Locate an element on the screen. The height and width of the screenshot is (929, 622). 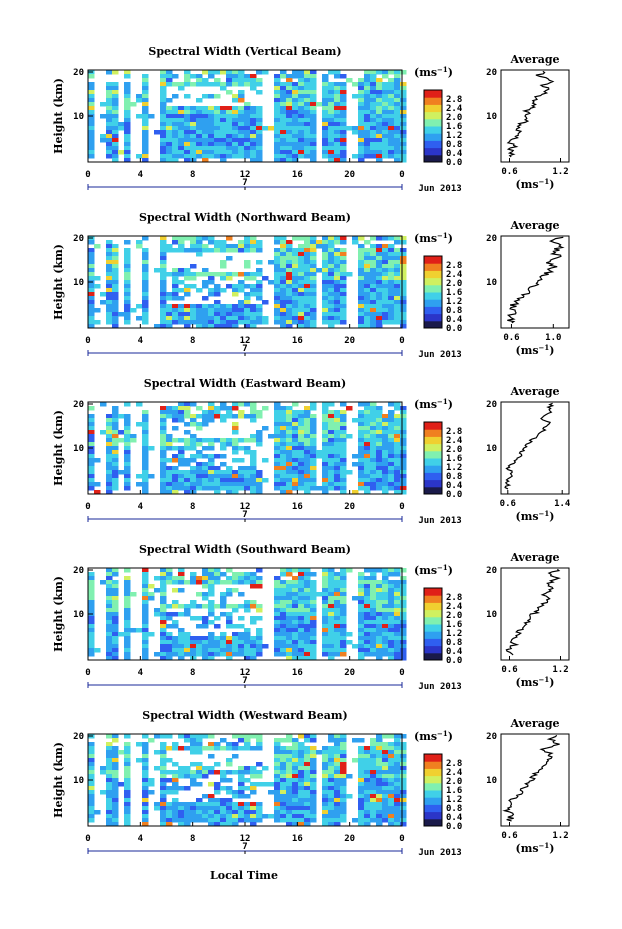
x-tick-label: 12 is located at coordinates (245, 507).